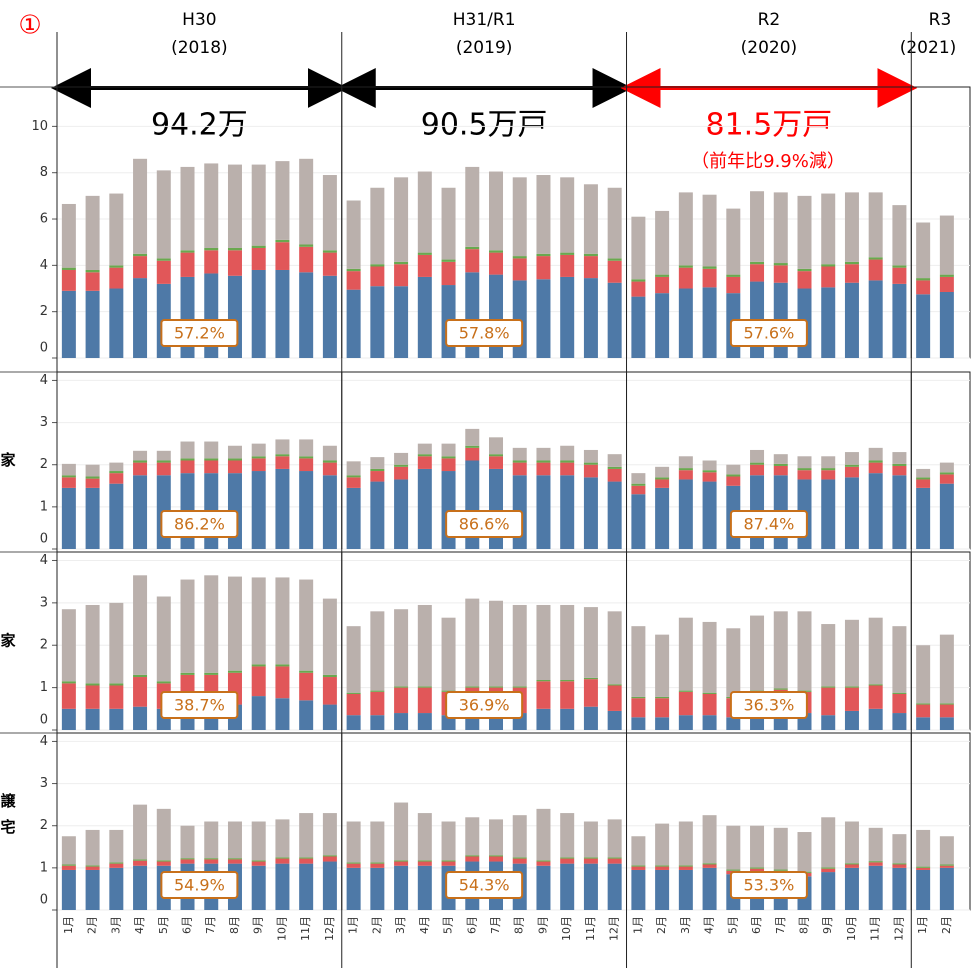 This screenshot has height=968, width=971. What do you see at coordinates (803, 925) in the screenshot?
I see `x-tick-label: 8月` at bounding box center [803, 925].